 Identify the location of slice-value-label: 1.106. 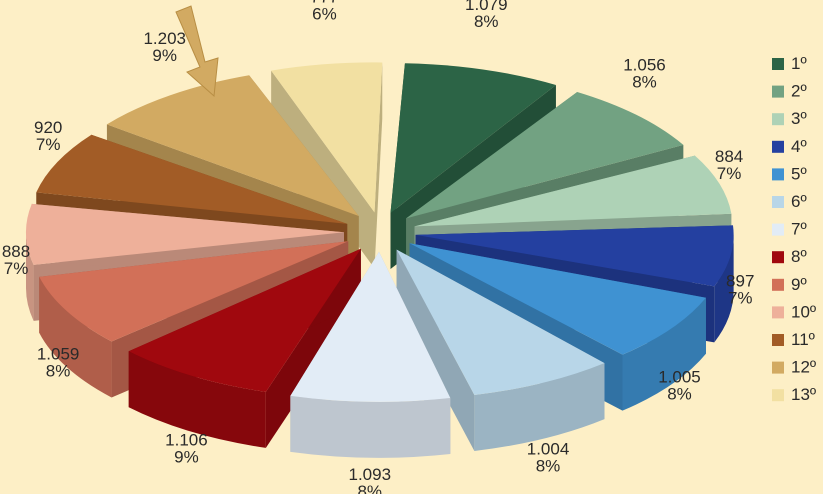
(186, 439).